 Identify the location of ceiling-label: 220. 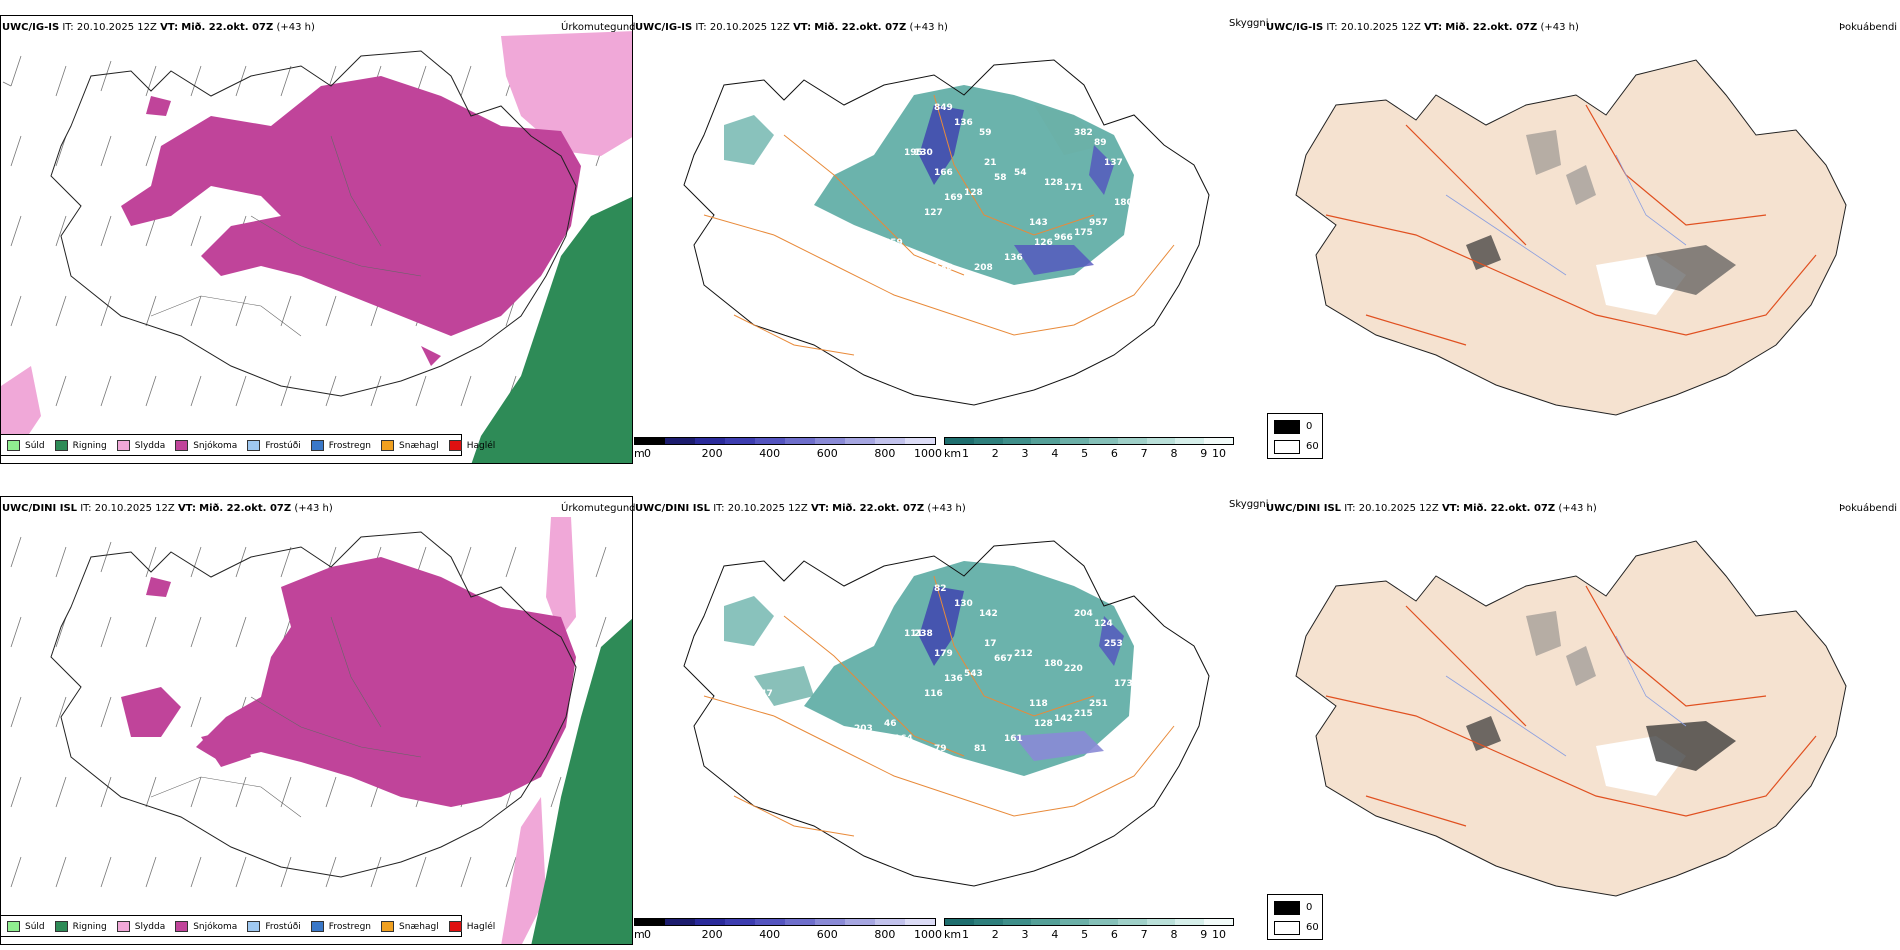
(823, 243).